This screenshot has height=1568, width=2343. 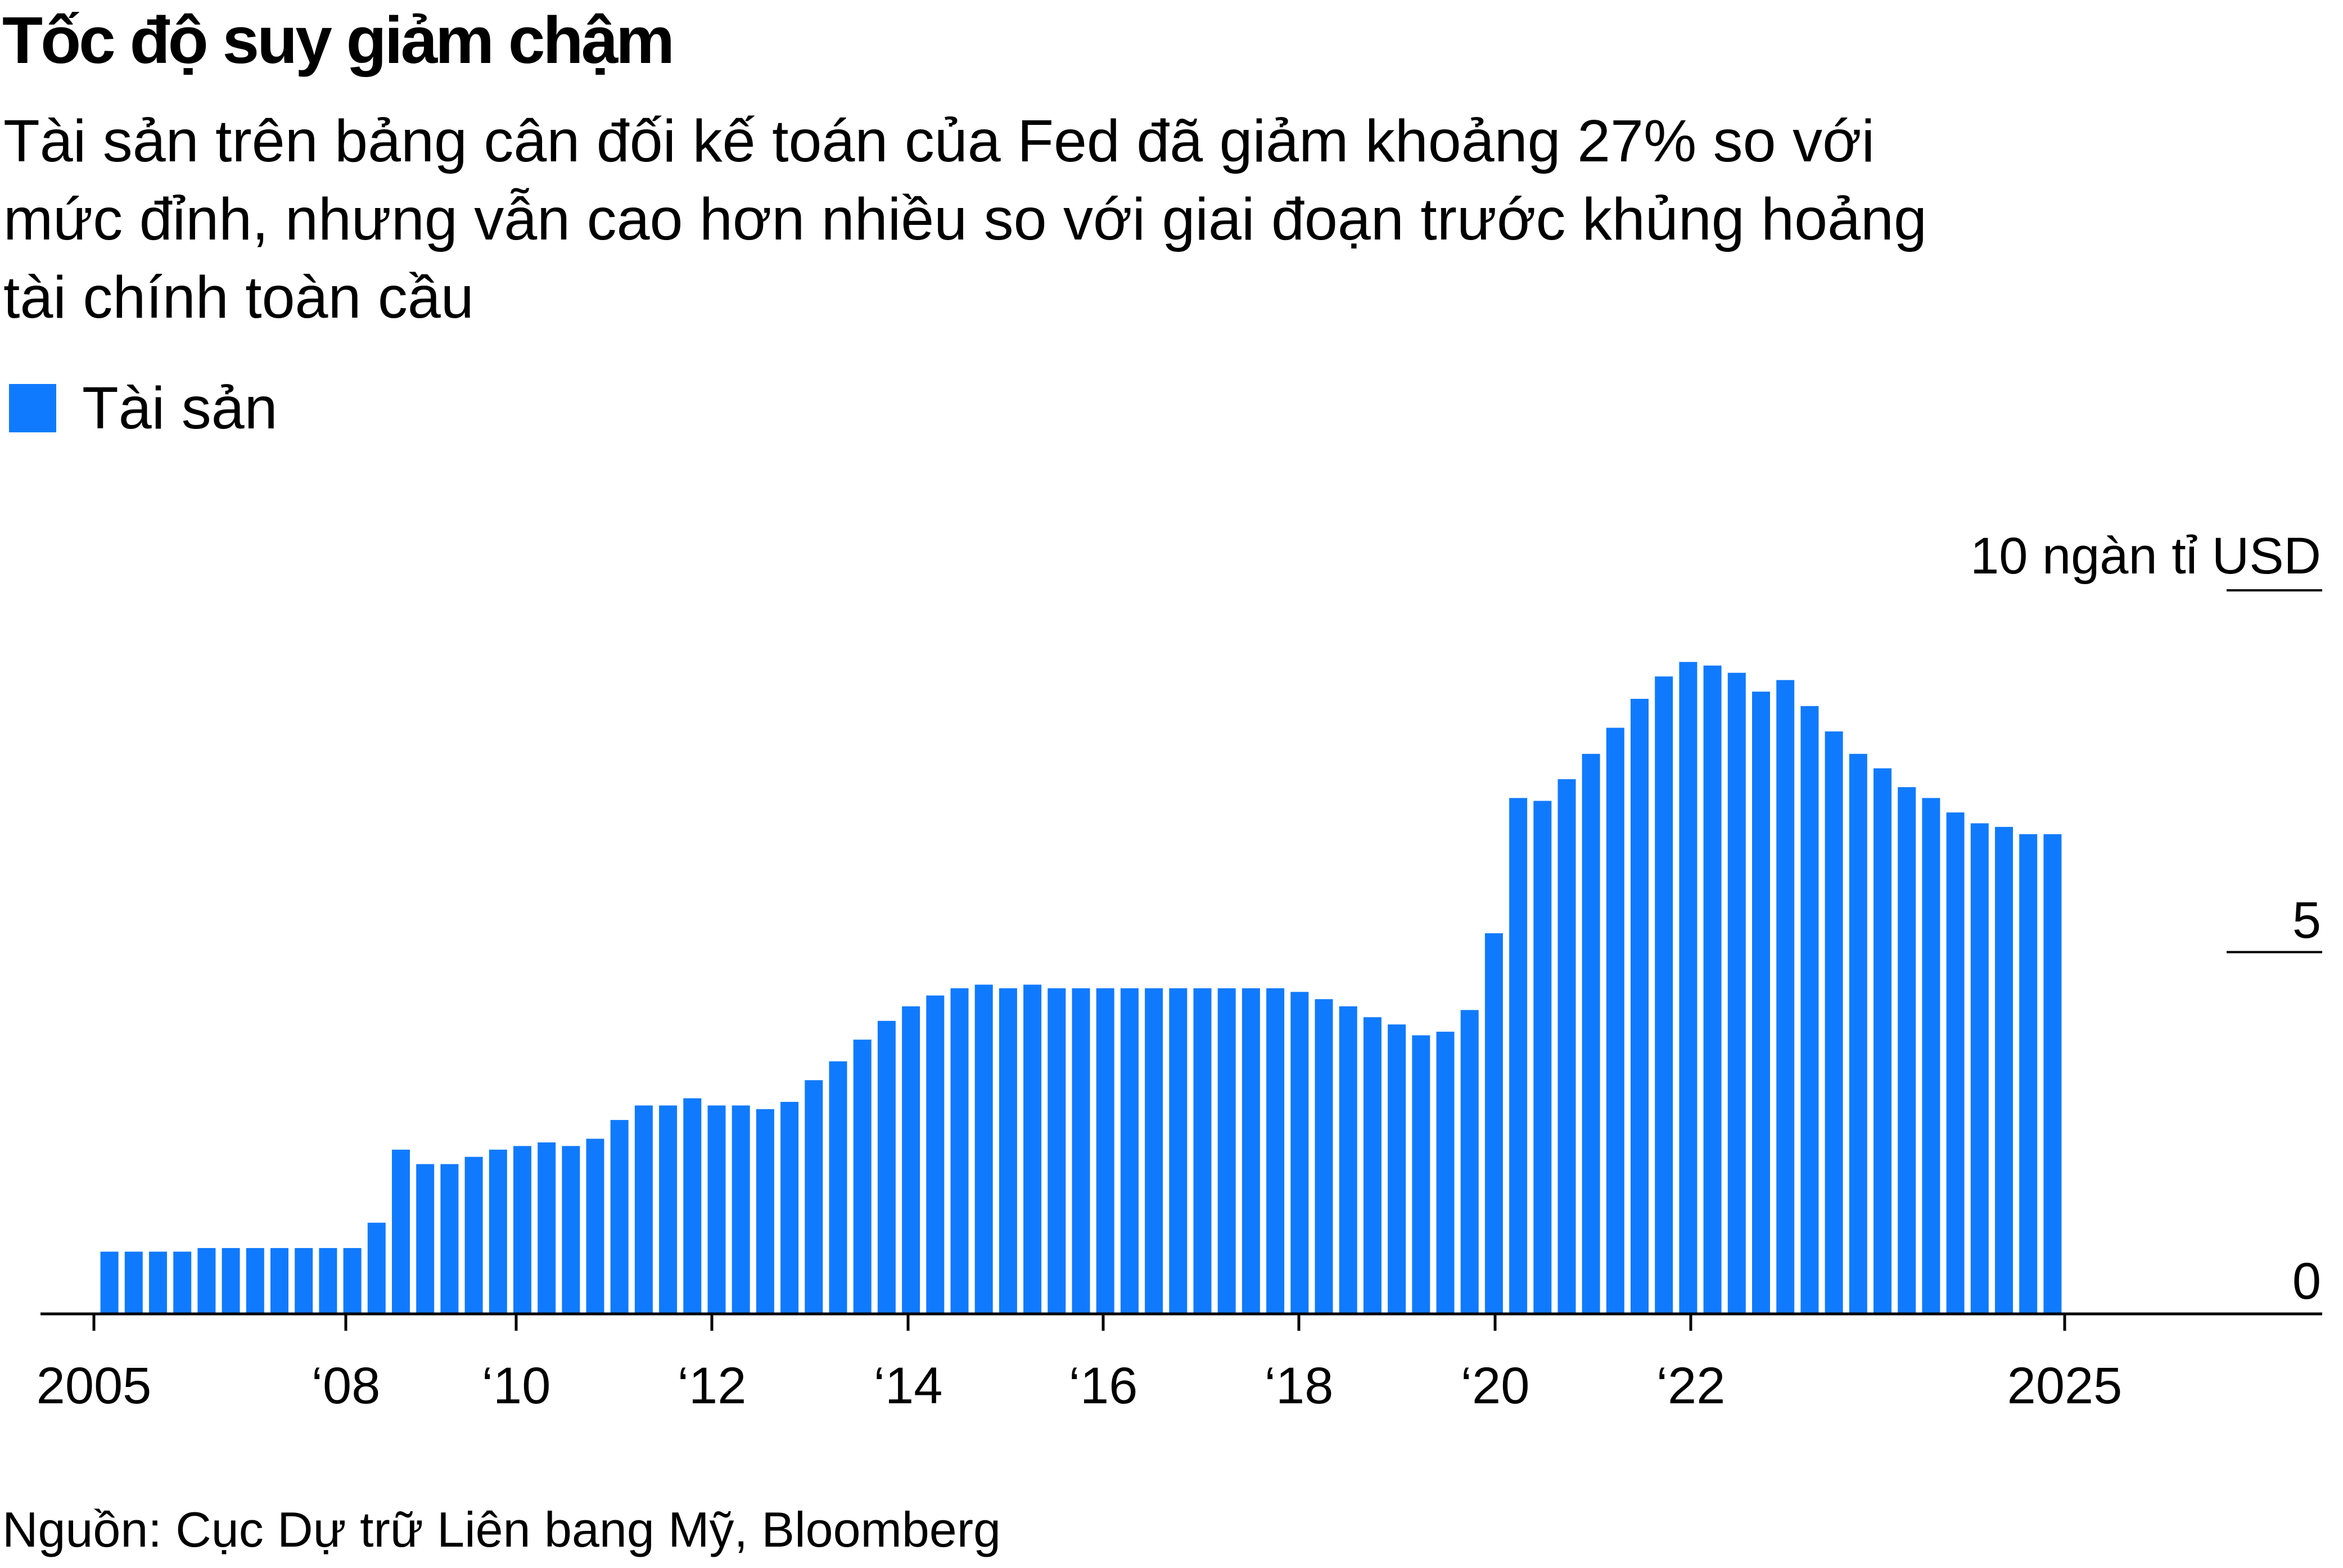 I want to click on x-tick-label: ‘16, so click(x=1104, y=1386).